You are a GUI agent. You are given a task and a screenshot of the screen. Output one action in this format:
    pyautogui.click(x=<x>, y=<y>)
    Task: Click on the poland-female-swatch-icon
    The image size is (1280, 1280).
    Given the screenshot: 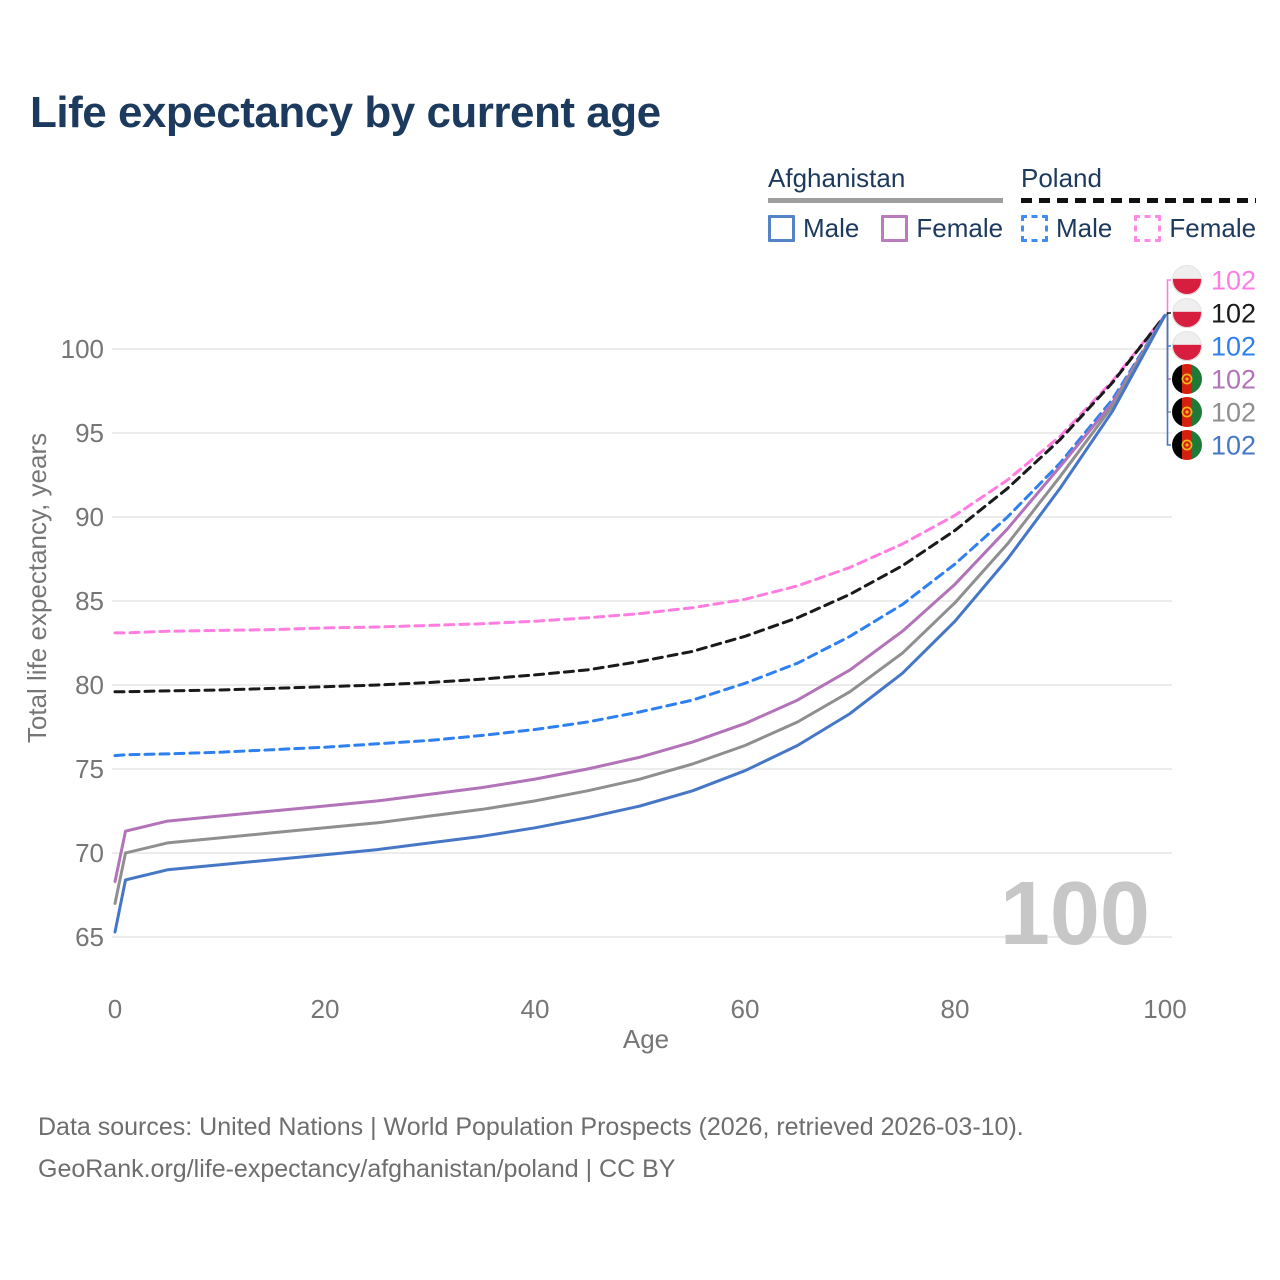 What is the action you would take?
    pyautogui.click(x=1148, y=228)
    